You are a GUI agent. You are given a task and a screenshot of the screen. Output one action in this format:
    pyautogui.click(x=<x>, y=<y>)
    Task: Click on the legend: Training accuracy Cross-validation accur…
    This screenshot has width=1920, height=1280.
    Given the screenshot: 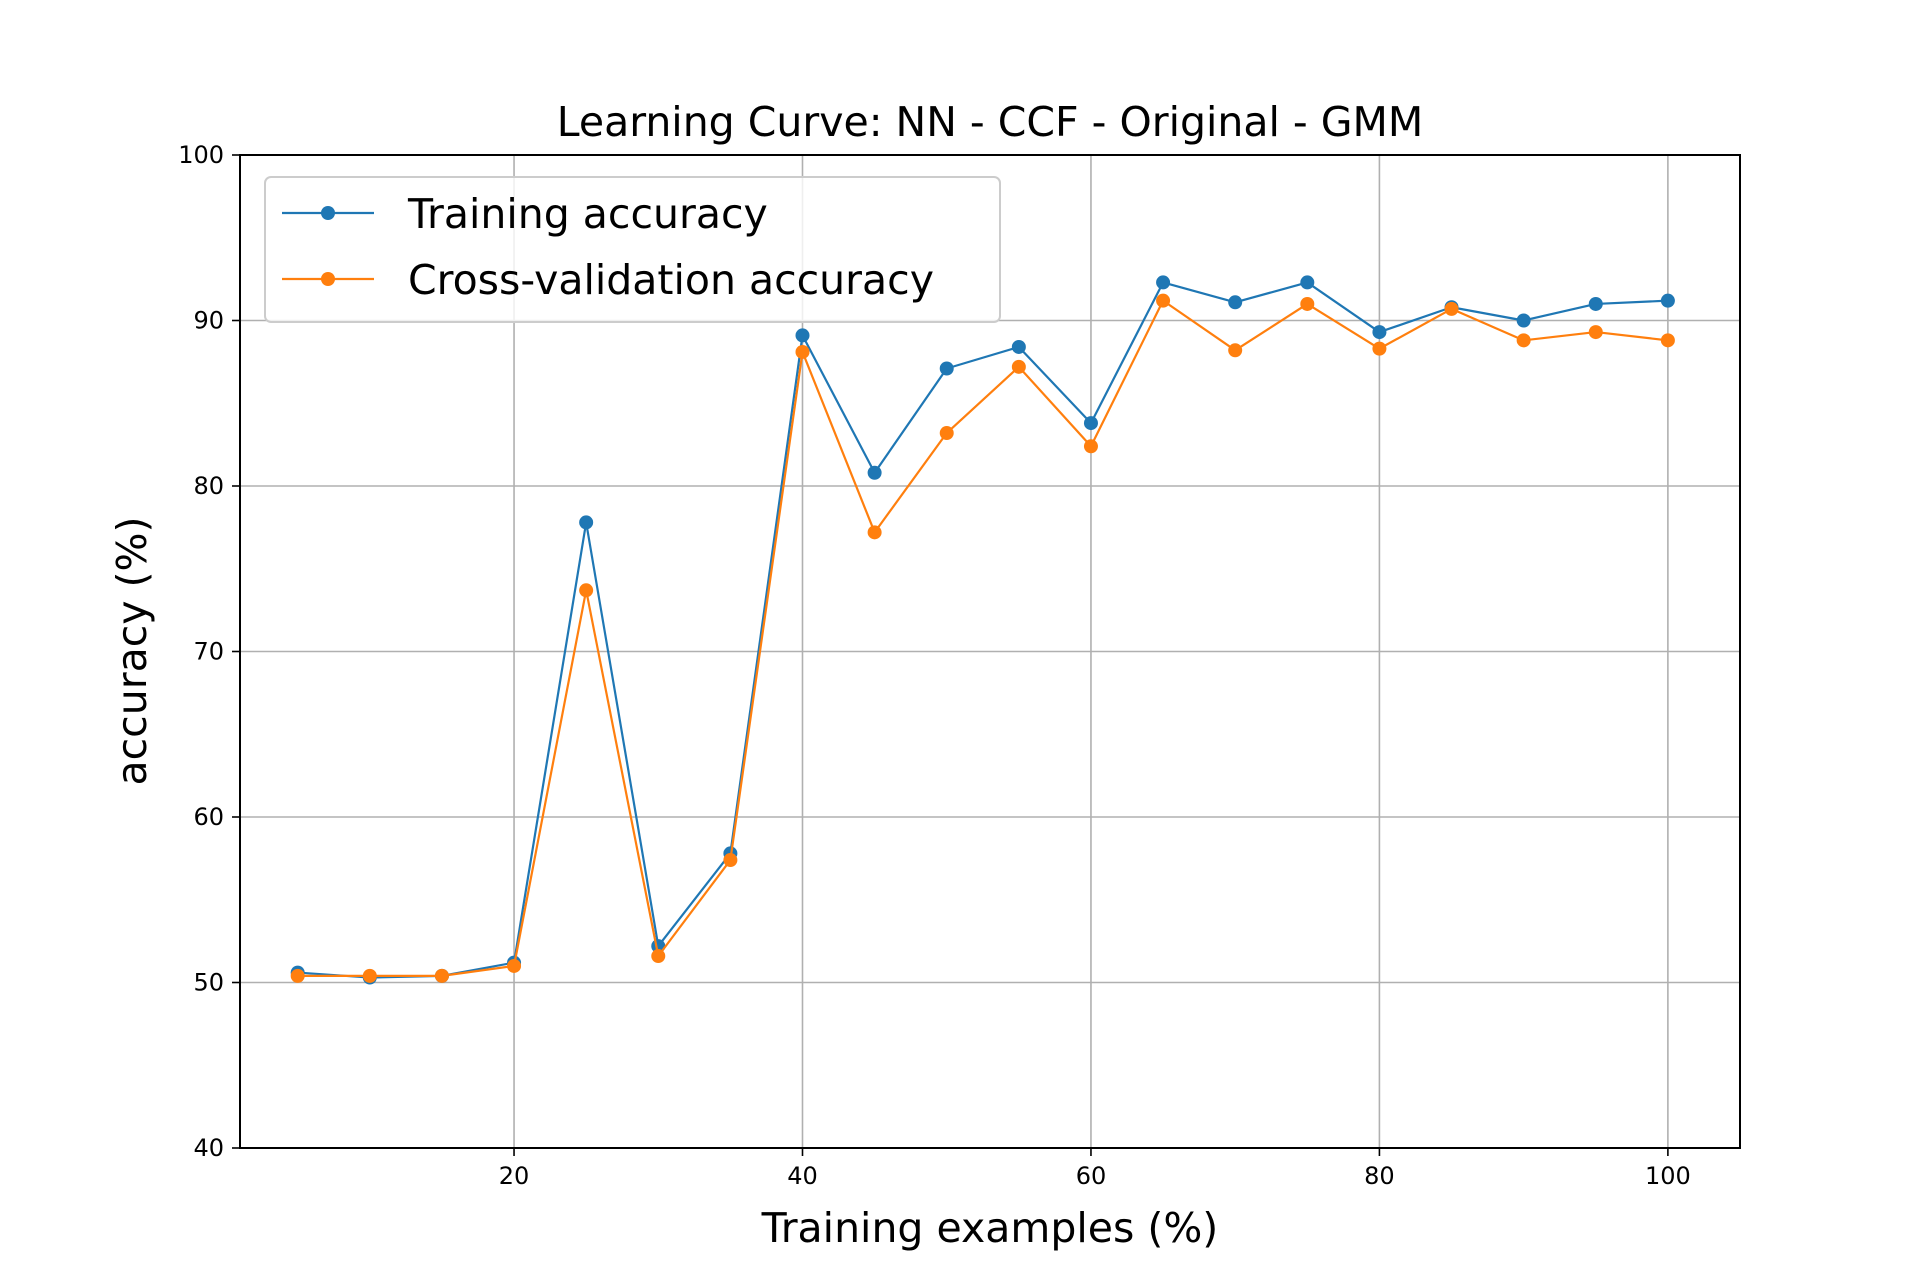 What is the action you would take?
    pyautogui.click(x=632, y=249)
    